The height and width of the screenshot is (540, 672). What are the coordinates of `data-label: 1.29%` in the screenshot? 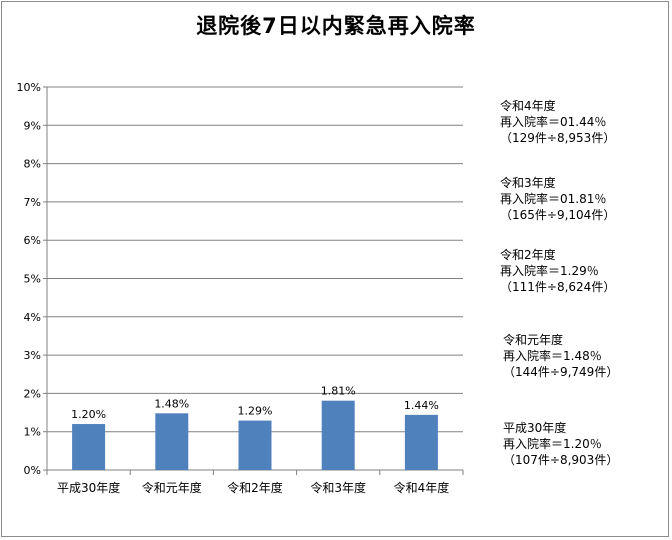 It's located at (255, 411).